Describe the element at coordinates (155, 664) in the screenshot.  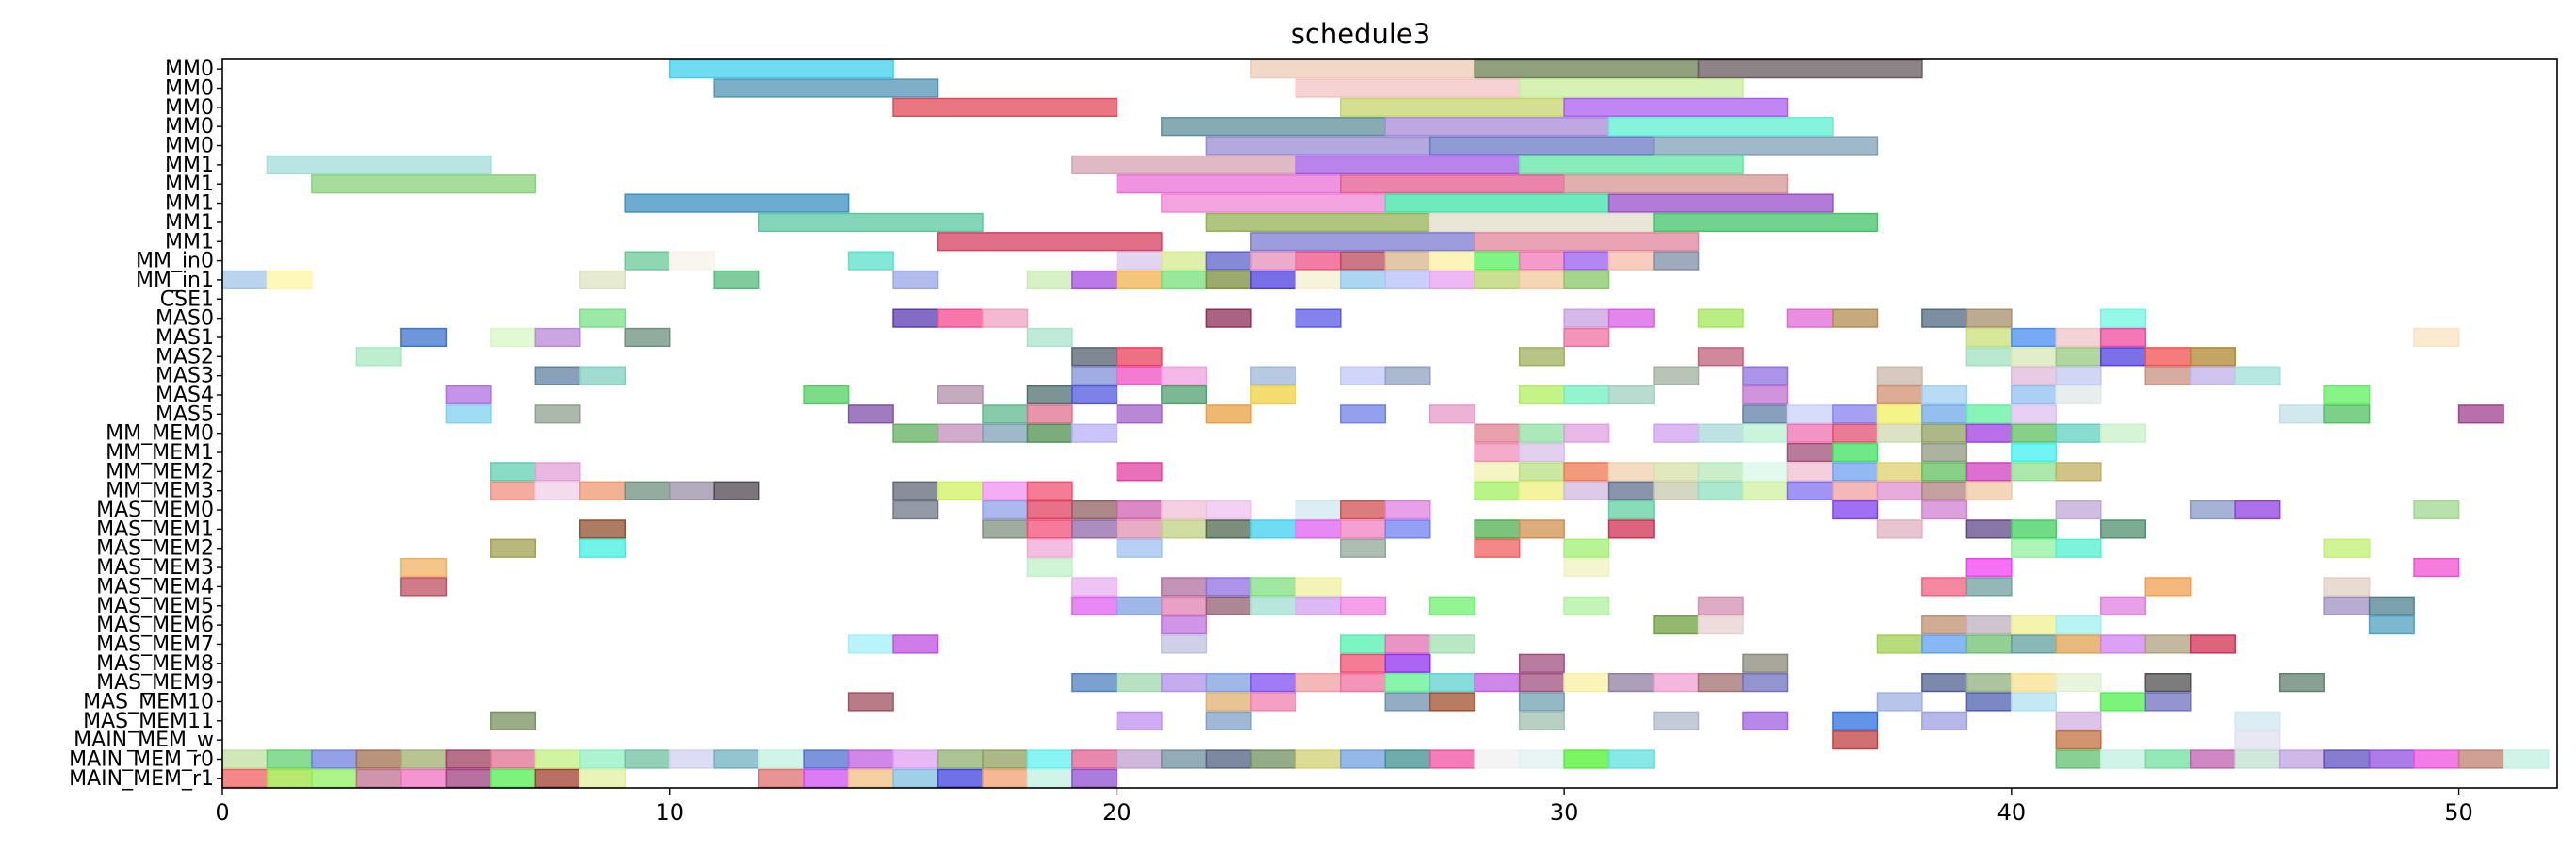
I see `y-tick-label: MAS_MEM8` at that location.